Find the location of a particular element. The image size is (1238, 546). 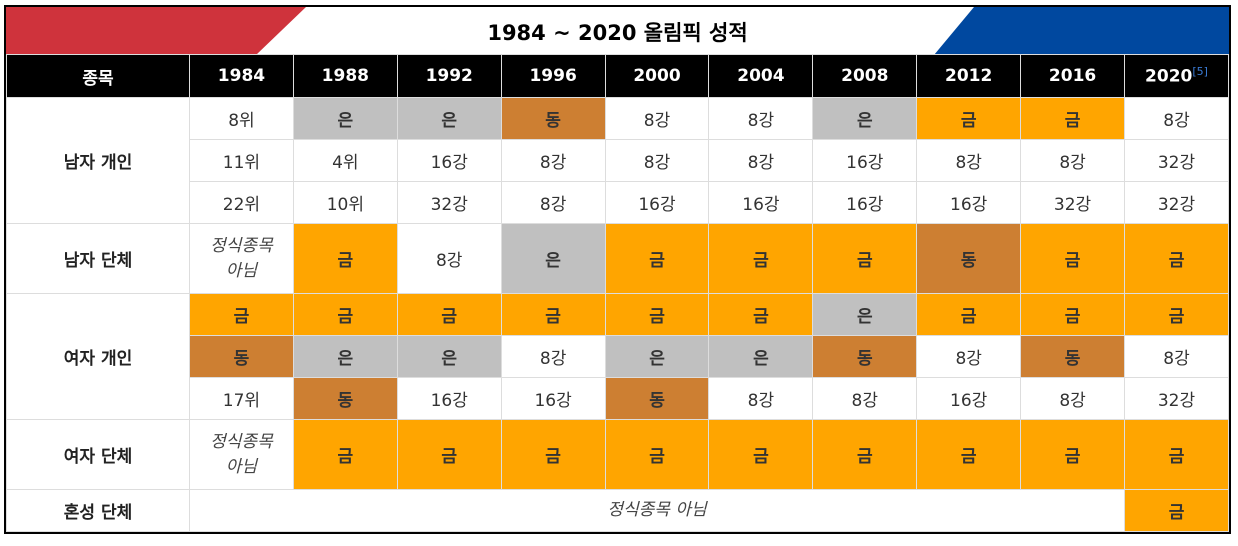

header-year: 2016 is located at coordinates (1073, 76).